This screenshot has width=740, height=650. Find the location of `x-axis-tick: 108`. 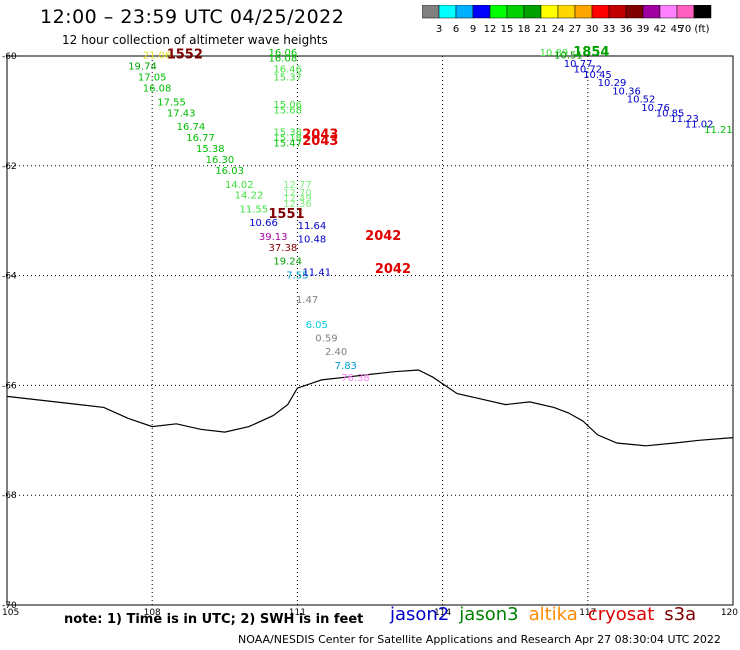

x-axis-tick: 108 is located at coordinates (152, 613).